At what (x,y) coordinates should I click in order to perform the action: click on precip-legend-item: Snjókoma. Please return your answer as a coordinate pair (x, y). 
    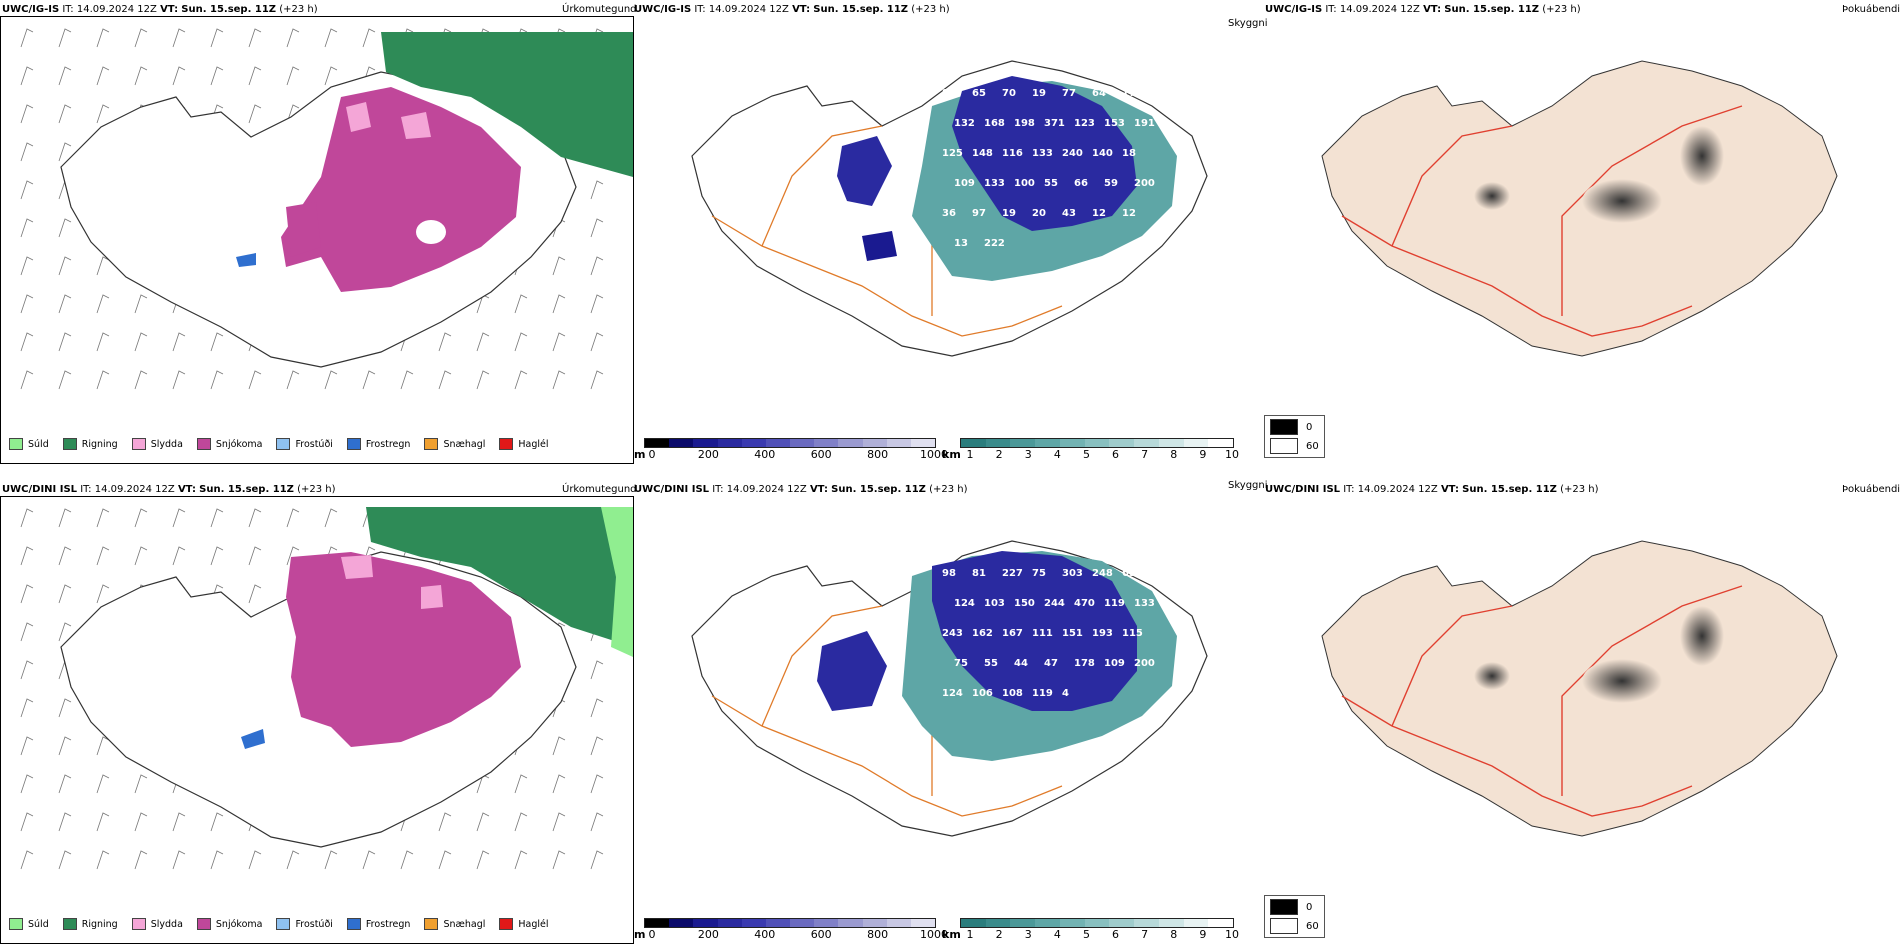
    Looking at the image, I should click on (229, 444).